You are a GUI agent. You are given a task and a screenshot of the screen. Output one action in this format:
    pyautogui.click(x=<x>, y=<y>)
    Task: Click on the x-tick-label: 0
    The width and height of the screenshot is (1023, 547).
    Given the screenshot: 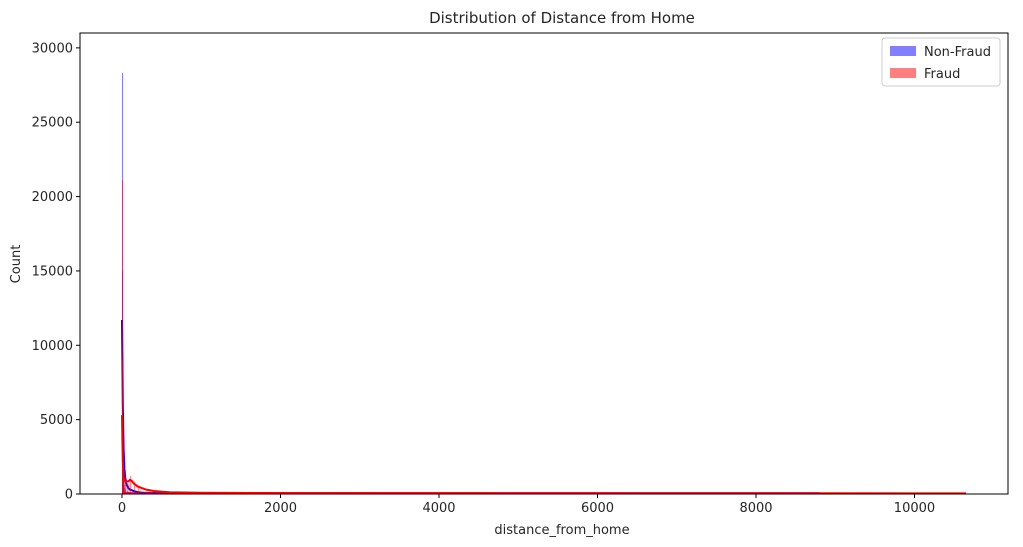 What is the action you would take?
    pyautogui.click(x=122, y=508)
    